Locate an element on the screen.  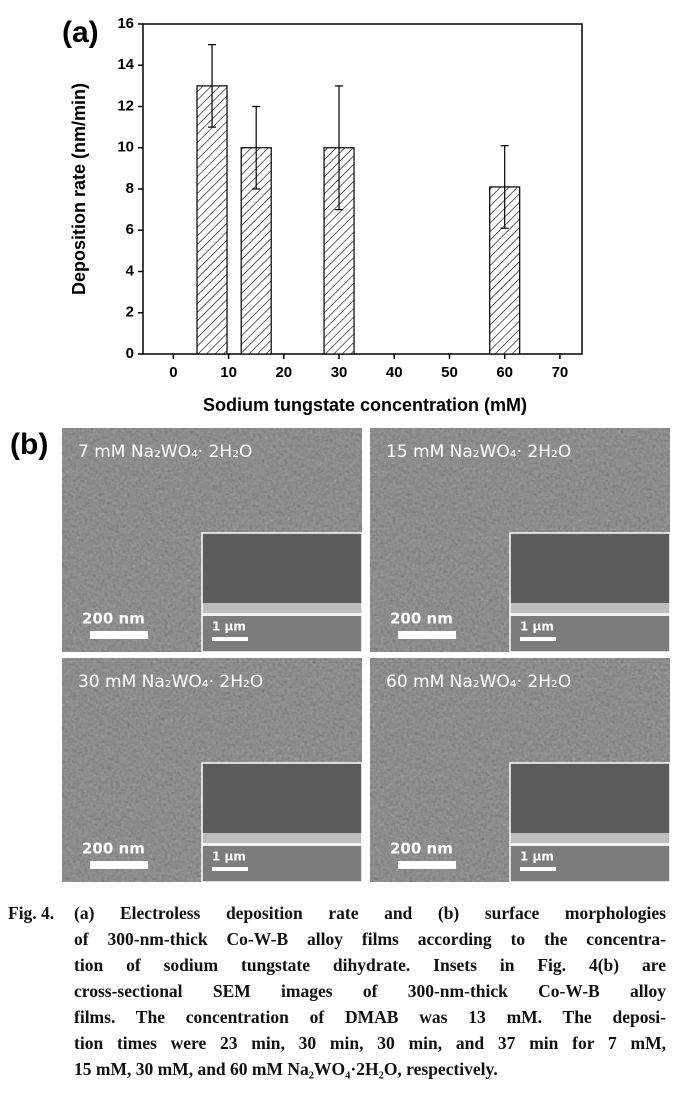
y-tick-label: 16 is located at coordinates (125, 23).